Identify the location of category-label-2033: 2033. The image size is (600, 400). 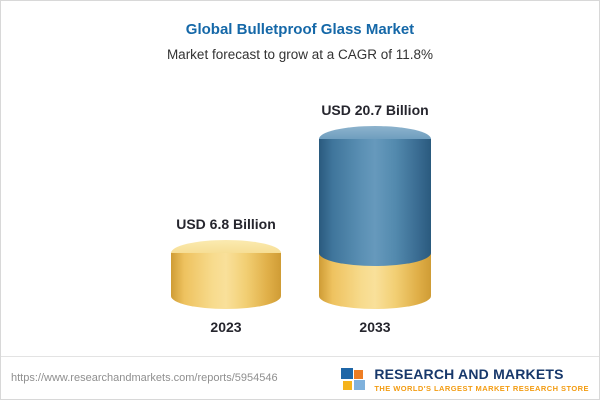
(375, 327).